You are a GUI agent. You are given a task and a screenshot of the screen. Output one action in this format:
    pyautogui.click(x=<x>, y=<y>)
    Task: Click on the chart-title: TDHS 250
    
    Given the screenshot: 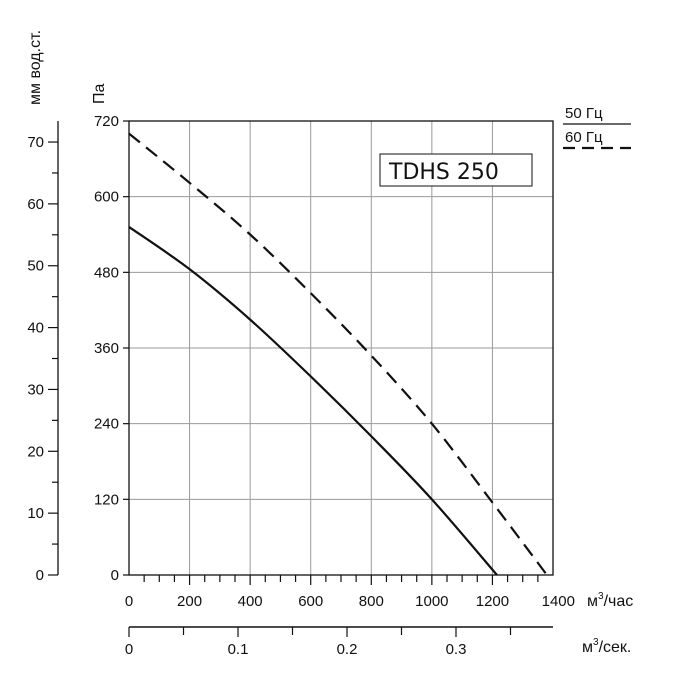 What is the action you would take?
    pyautogui.click(x=443, y=172)
    